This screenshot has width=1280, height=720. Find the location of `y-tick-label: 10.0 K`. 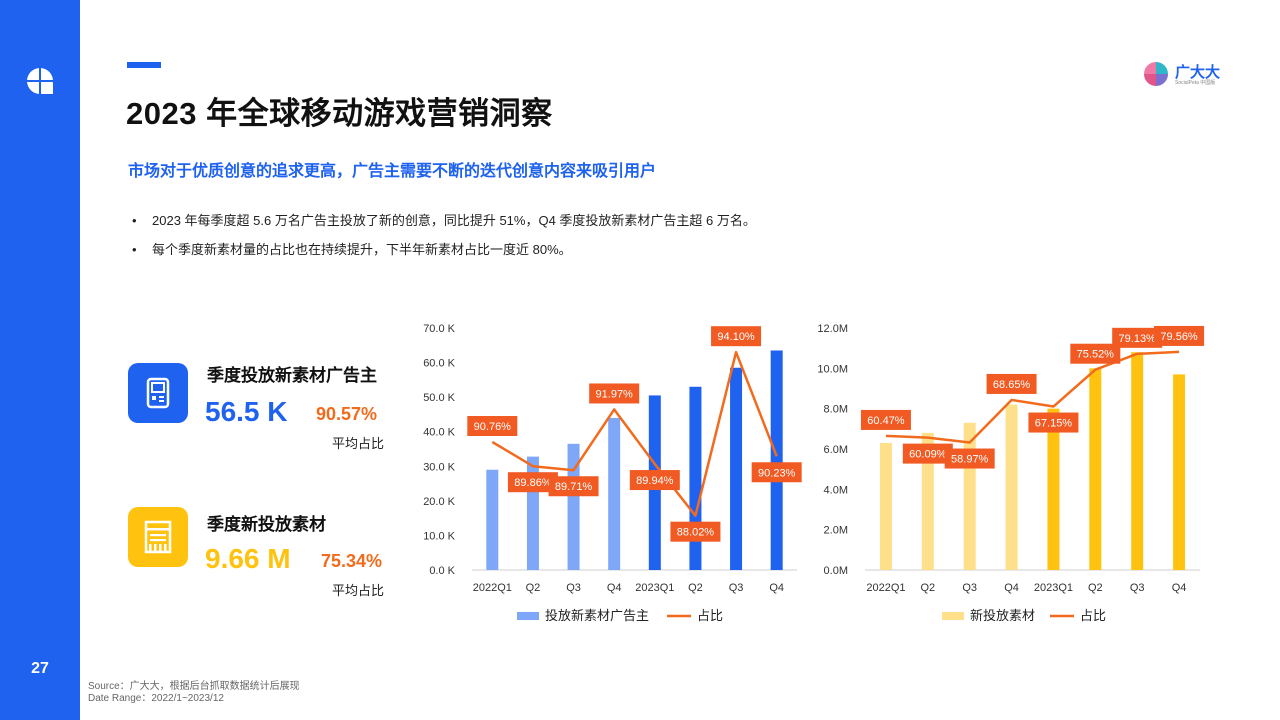

y-tick-label: 10.0 K is located at coordinates (439, 536).